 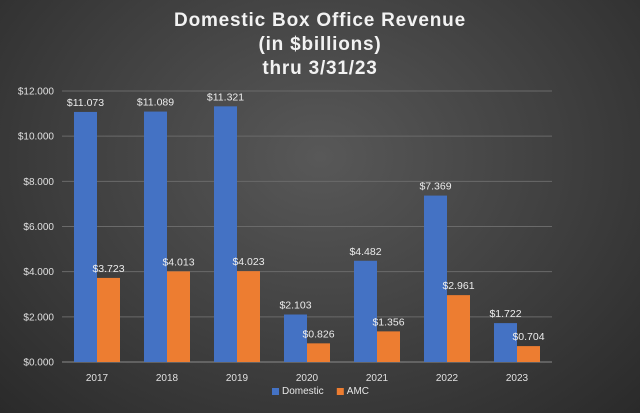 I want to click on y-tick-label: $4.000, so click(x=38, y=272).